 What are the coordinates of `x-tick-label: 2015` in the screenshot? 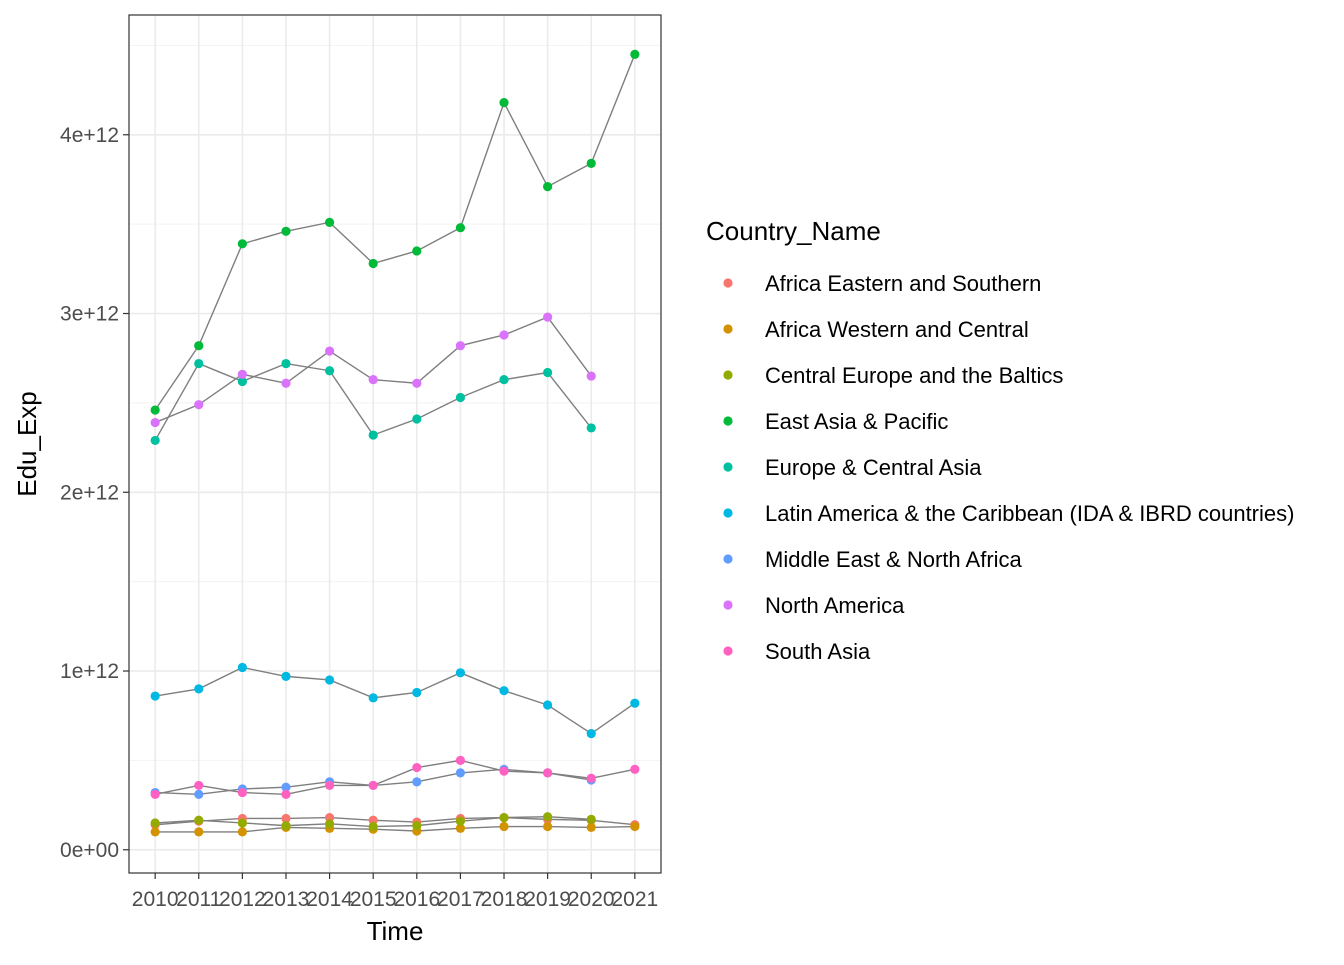 It's located at (373, 899).